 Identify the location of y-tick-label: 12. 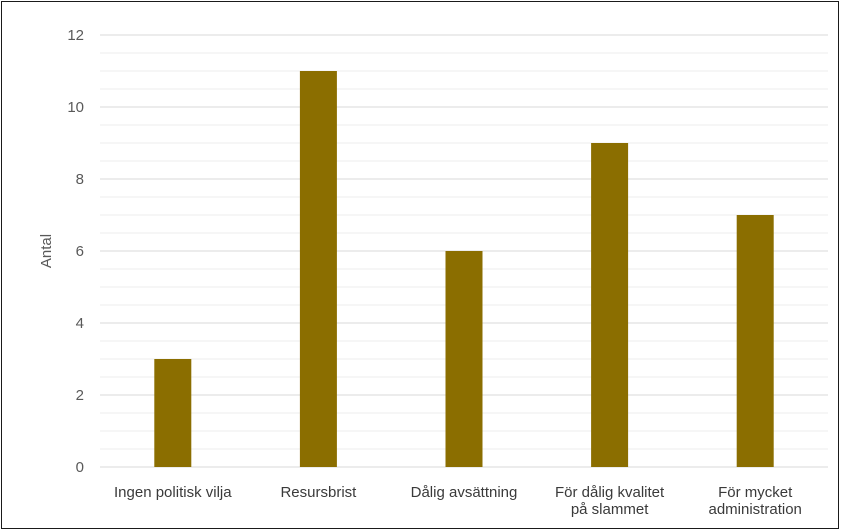
(75, 35).